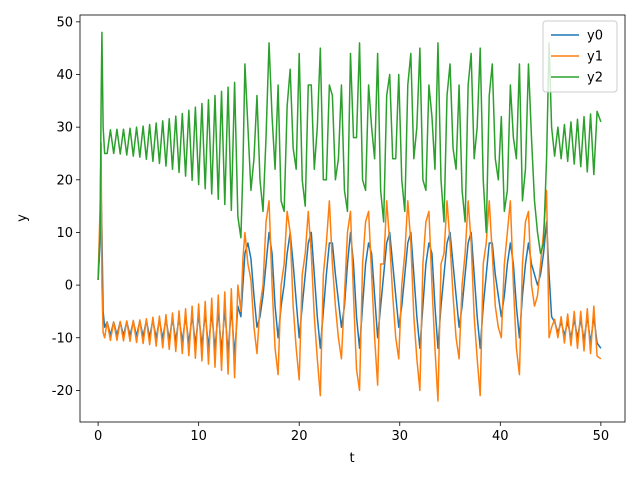 Image resolution: width=640 pixels, height=480 pixels. I want to click on x-tick-label: 40, so click(500, 436).